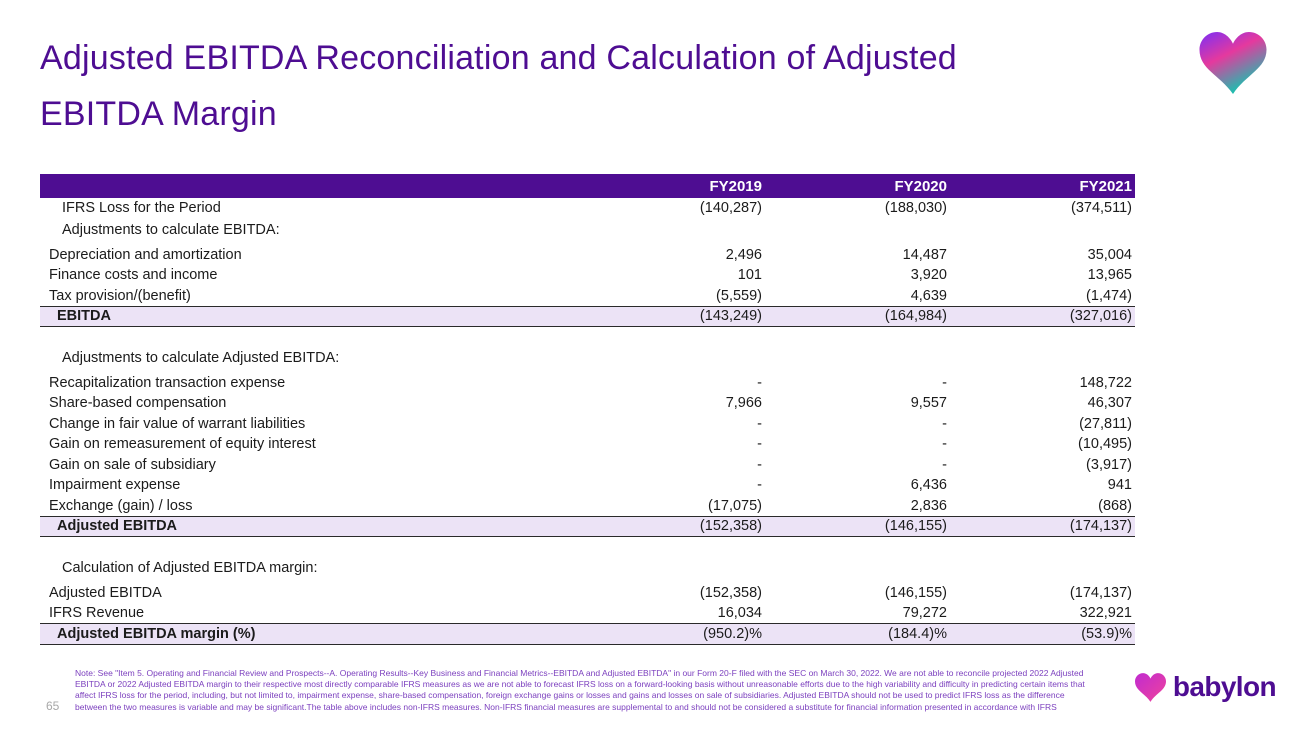 Image resolution: width=1300 pixels, height=731 pixels. What do you see at coordinates (924, 613) in the screenshot?
I see `row-value: 79,272` at bounding box center [924, 613].